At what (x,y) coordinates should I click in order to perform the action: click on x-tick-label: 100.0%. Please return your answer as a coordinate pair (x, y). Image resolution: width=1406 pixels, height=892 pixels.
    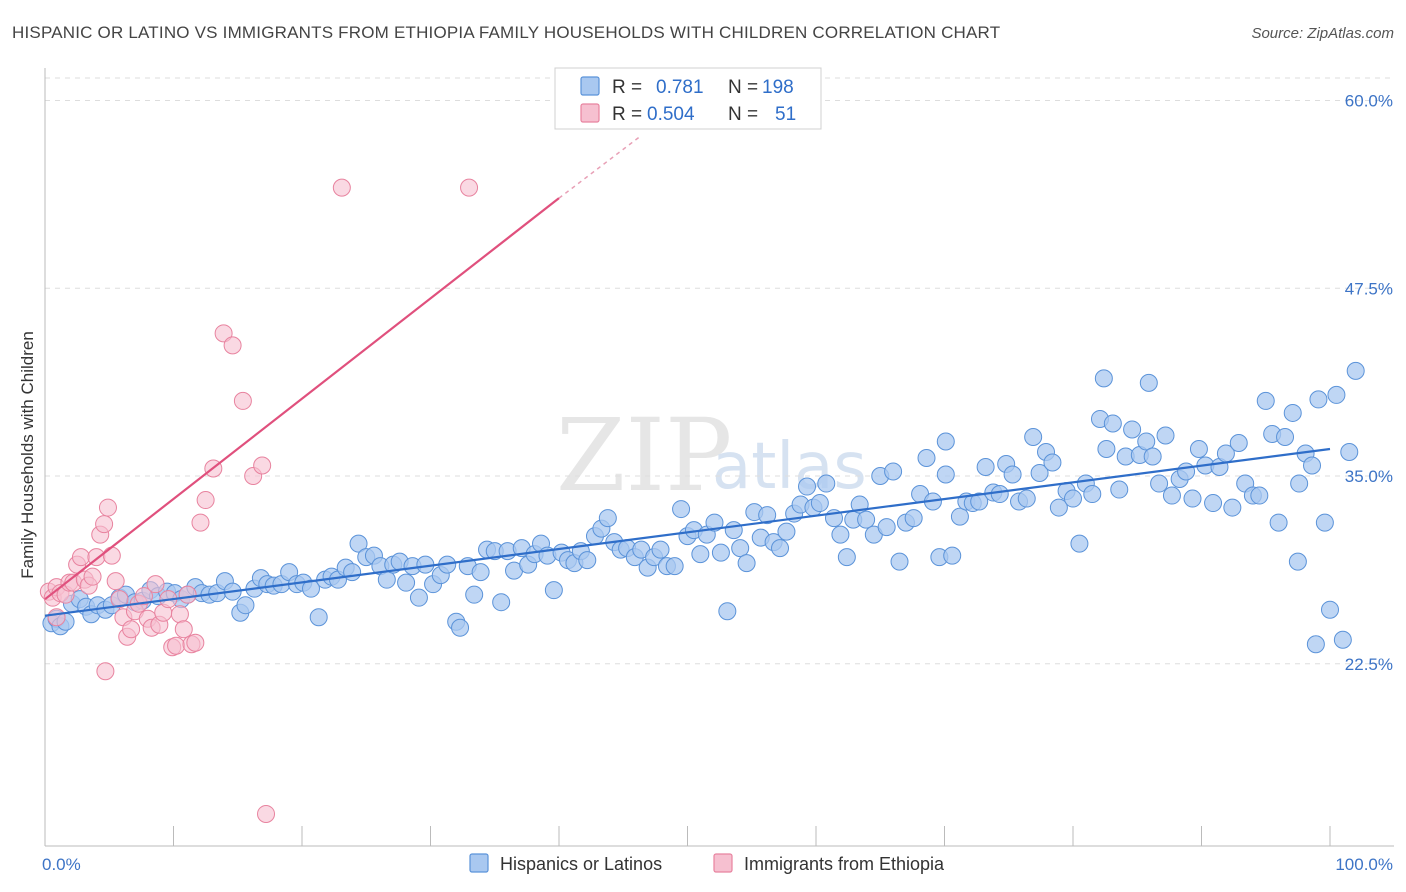
    Looking at the image, I should click on (1364, 864).